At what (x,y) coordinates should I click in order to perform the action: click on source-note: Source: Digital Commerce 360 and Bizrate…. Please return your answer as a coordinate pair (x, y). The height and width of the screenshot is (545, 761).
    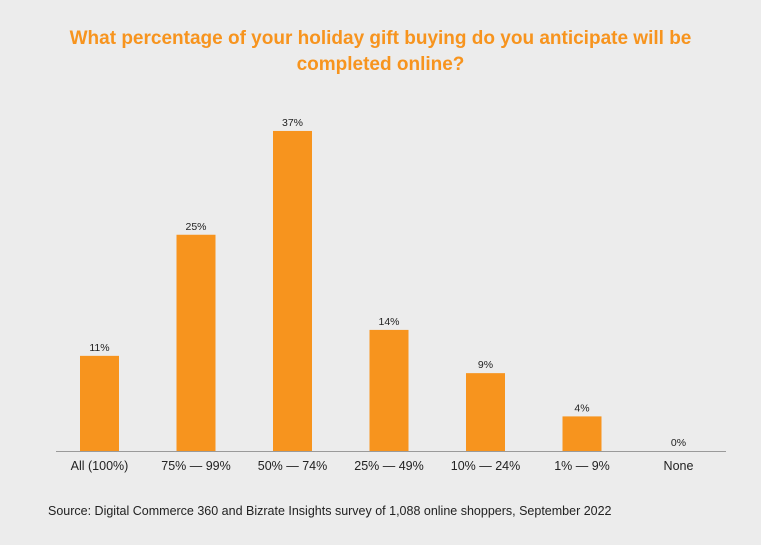
    Looking at the image, I should click on (330, 511).